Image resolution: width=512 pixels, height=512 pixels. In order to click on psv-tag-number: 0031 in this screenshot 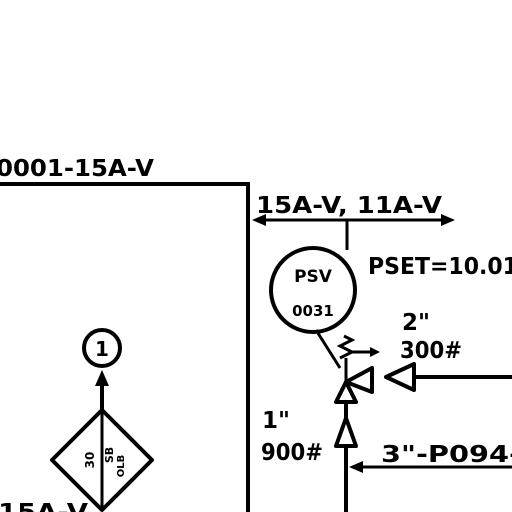, I will do `click(313, 311)`.